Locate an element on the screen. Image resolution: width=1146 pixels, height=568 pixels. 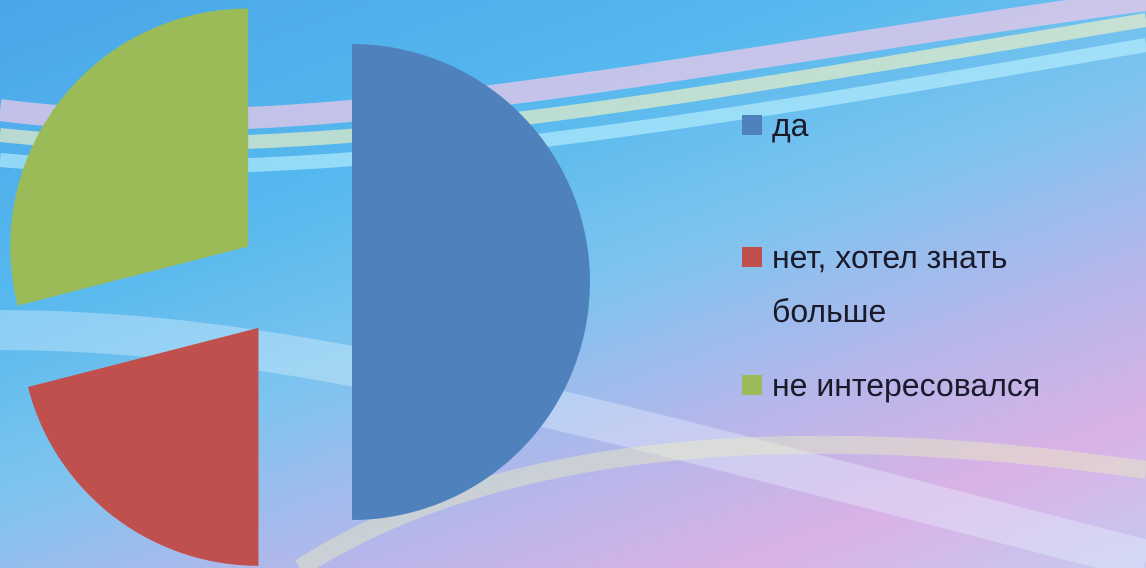
legend-item: да is located at coordinates (774, 125).